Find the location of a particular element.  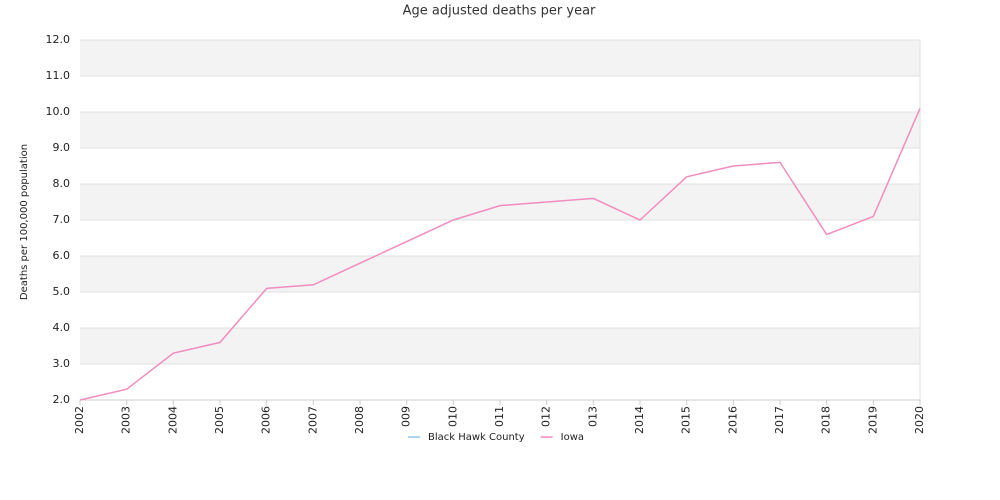

legend-label: Black Hawk County is located at coordinates (476, 437).